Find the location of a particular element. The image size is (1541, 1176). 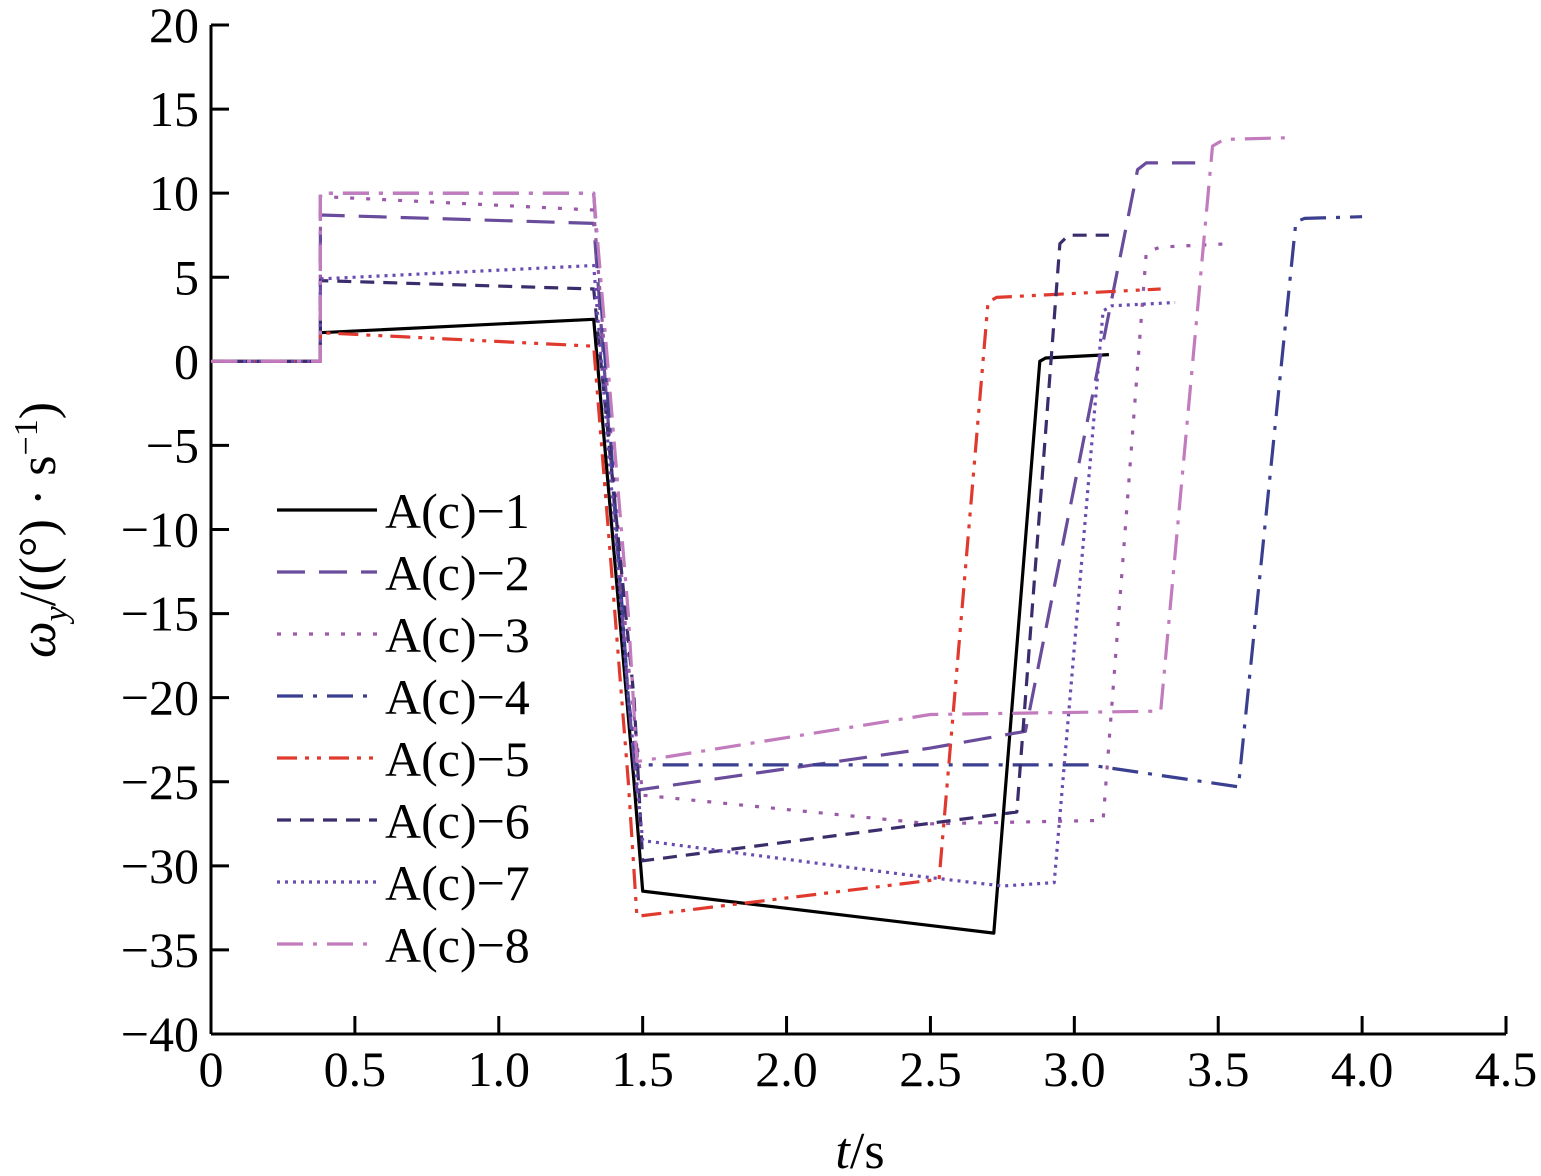

x-tick-label: 0.5 is located at coordinates (355, 1069).